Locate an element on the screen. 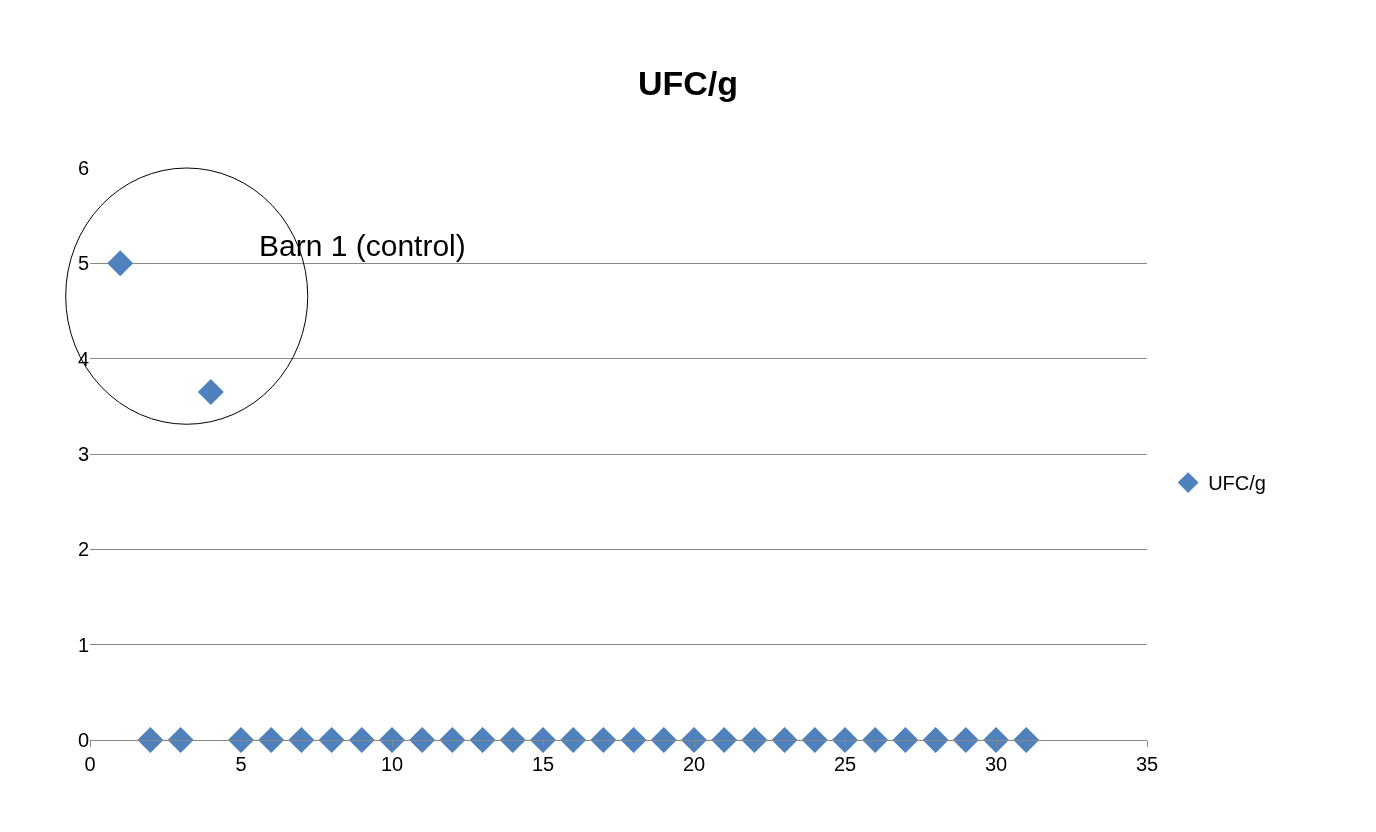  x-tick-label: 30 is located at coordinates (996, 764).